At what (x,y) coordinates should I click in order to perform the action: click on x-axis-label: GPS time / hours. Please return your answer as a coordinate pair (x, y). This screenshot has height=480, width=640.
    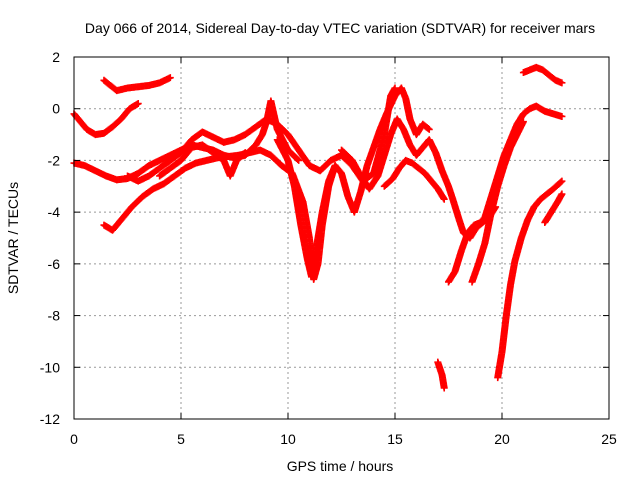
    Looking at the image, I should click on (340, 466).